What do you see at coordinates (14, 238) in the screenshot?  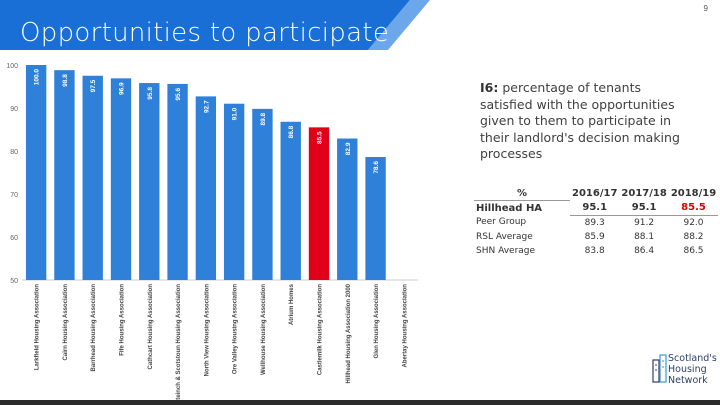 I see `y-tick-label: 60` at bounding box center [14, 238].